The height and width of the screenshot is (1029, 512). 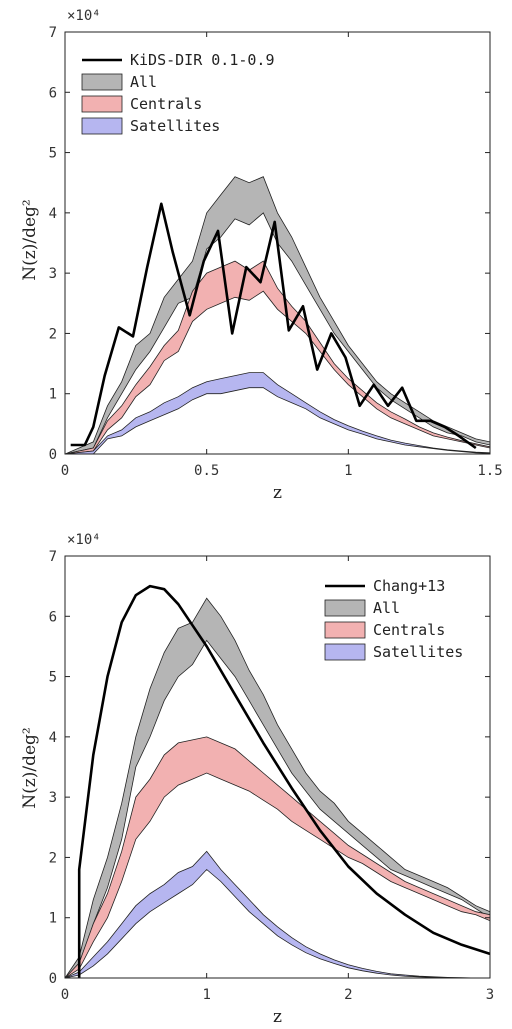 I want to click on x-tick-label: 0.5, so click(x=206, y=471).